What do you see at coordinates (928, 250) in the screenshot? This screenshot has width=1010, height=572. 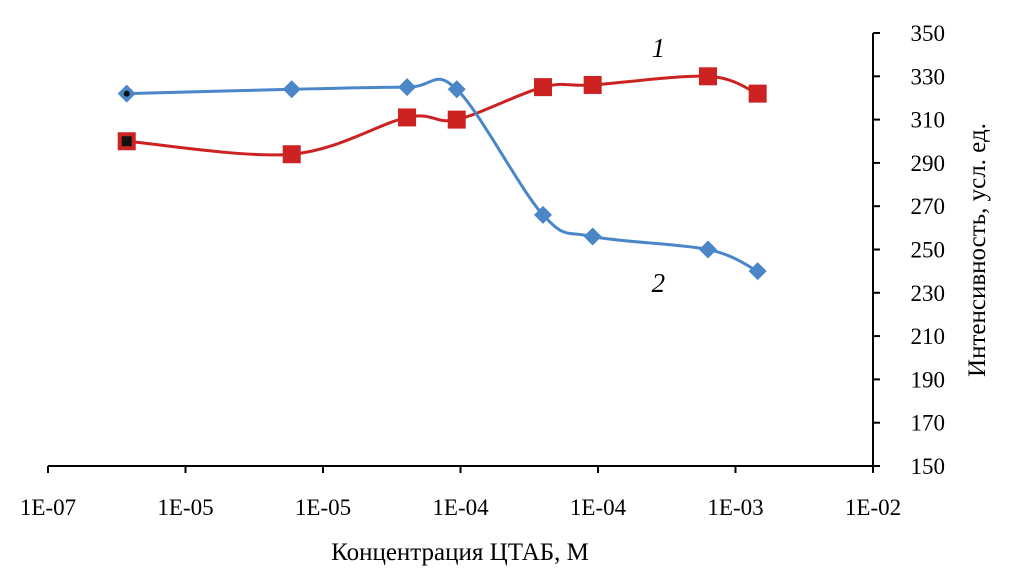 I see `y-tick-label: 250` at bounding box center [928, 250].